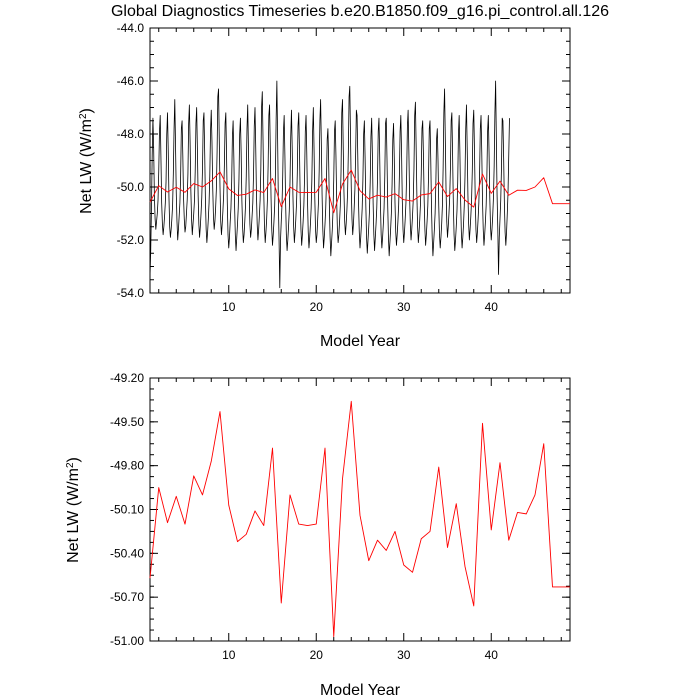 The image size is (700, 700). What do you see at coordinates (127, 422) in the screenshot?
I see `y-tick-label: -49.50` at bounding box center [127, 422].